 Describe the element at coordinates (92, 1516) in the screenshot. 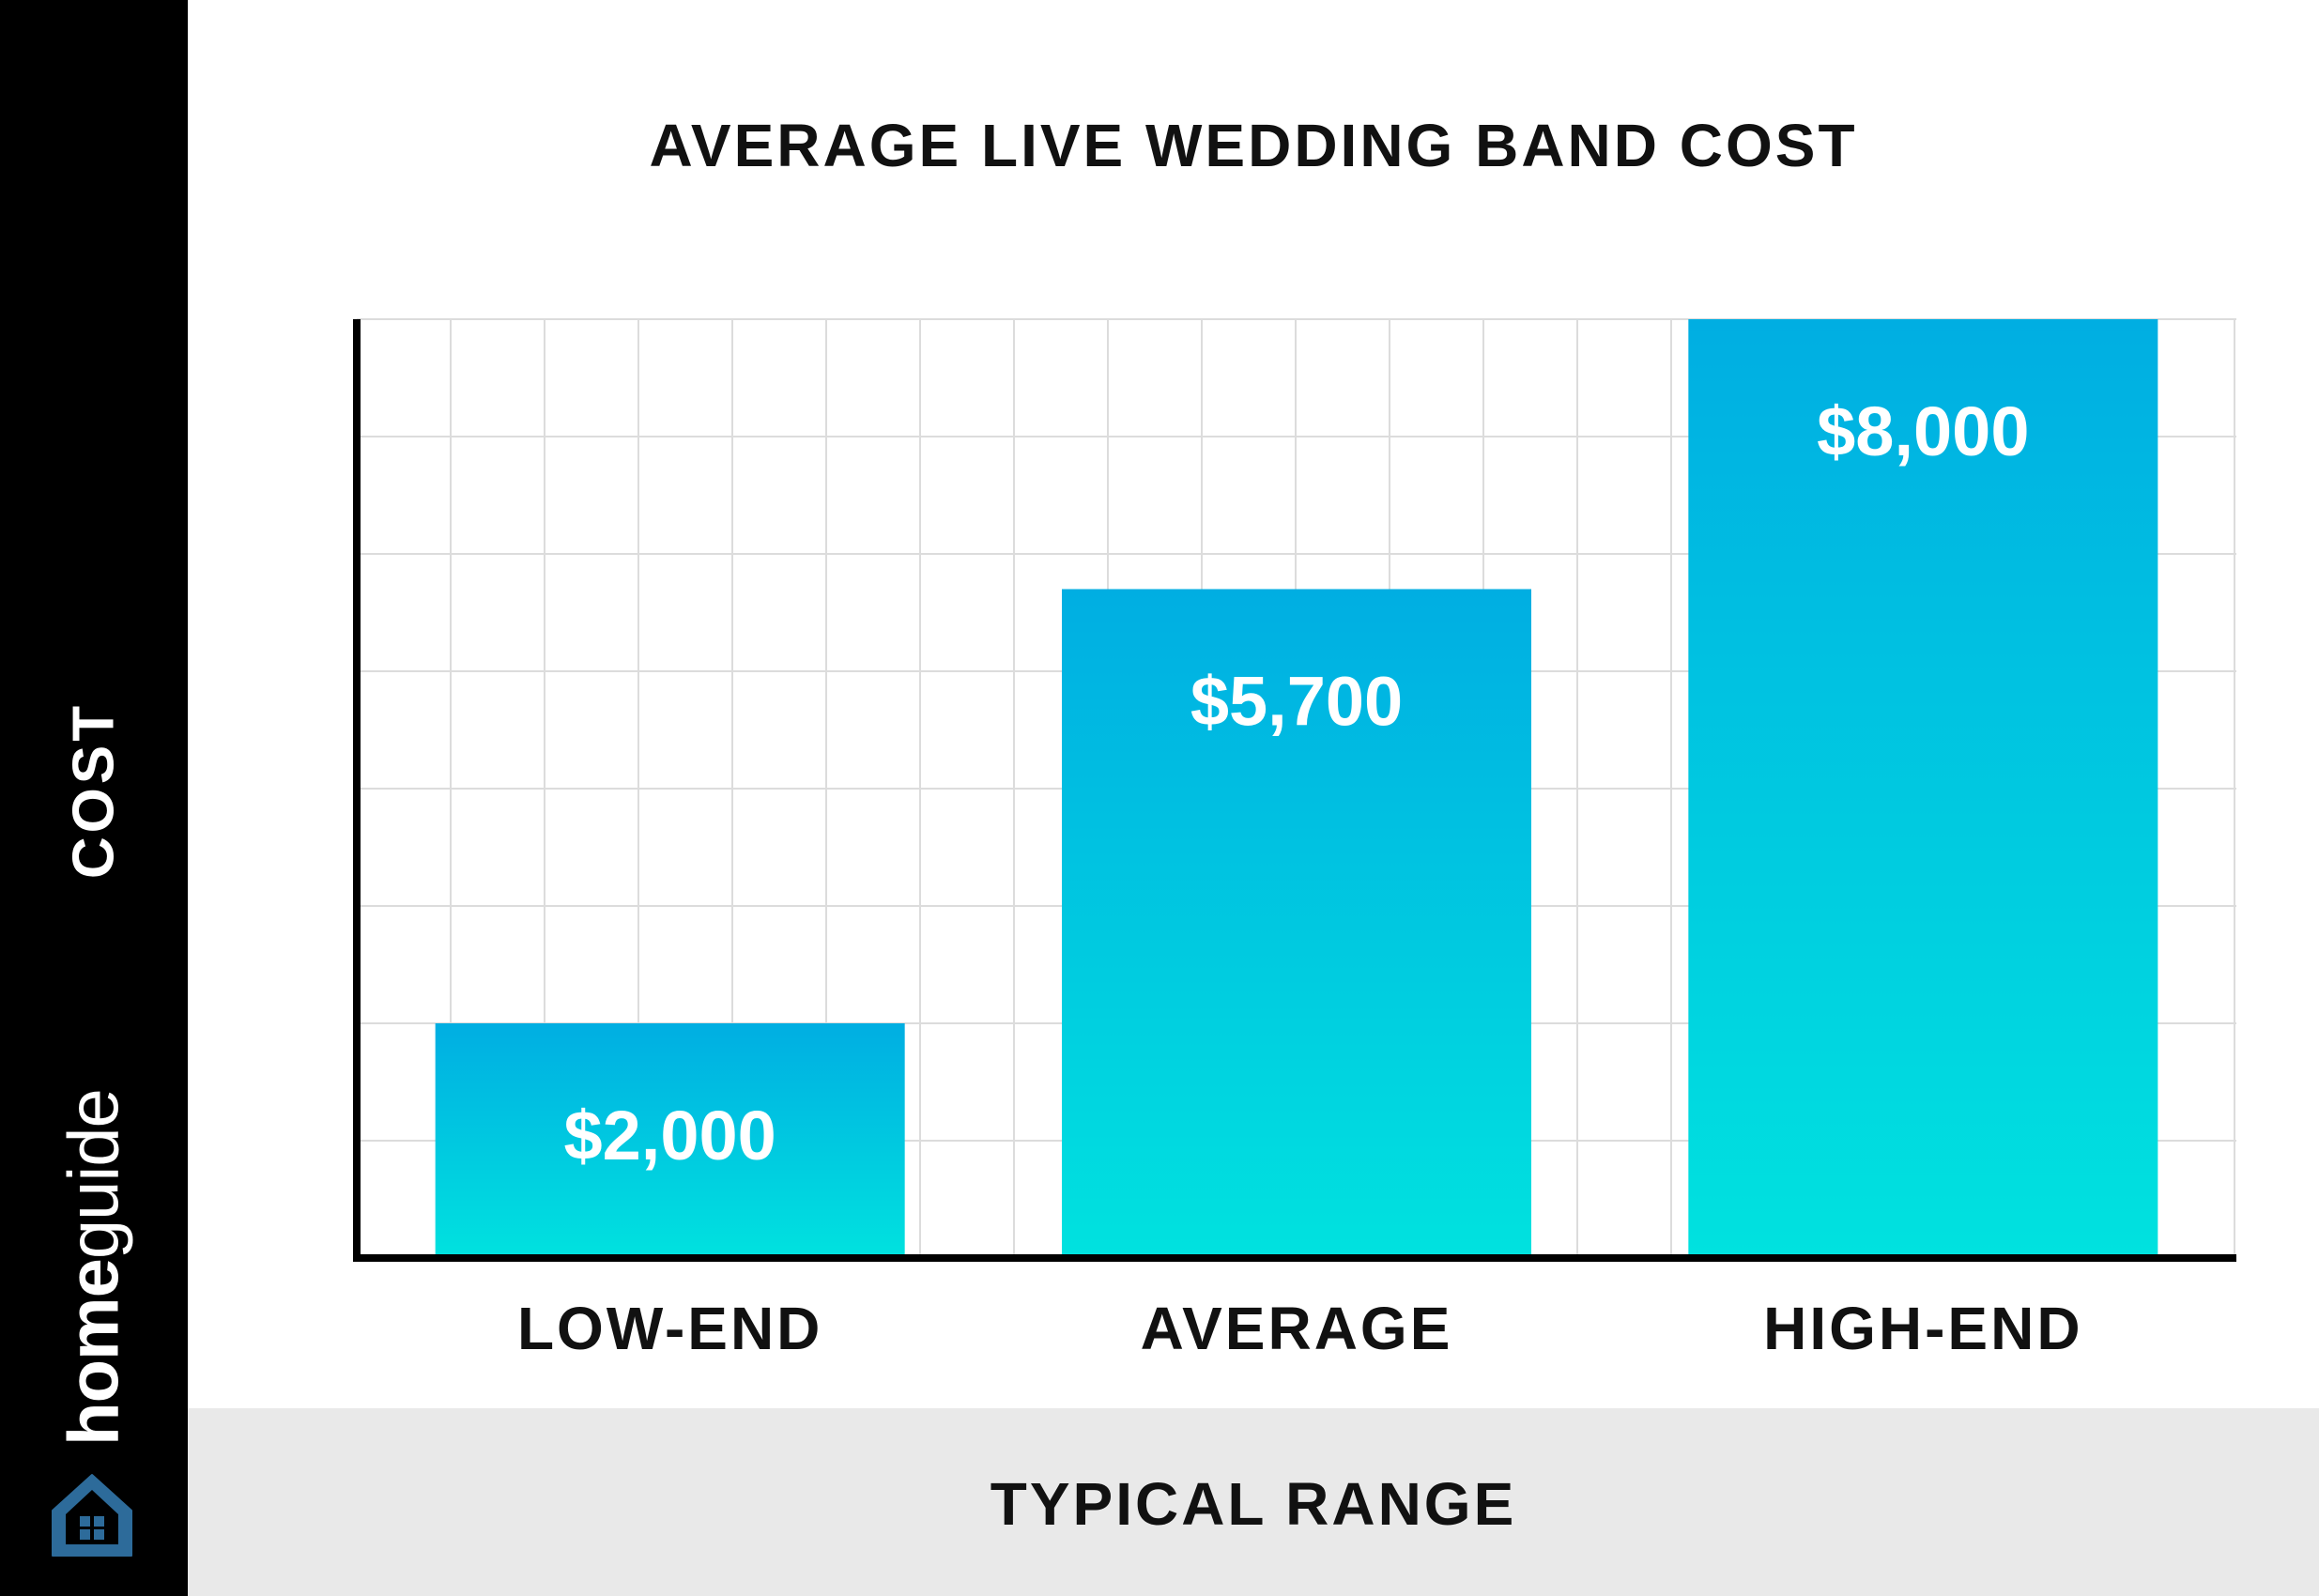

I see `house-logo-icon` at that location.